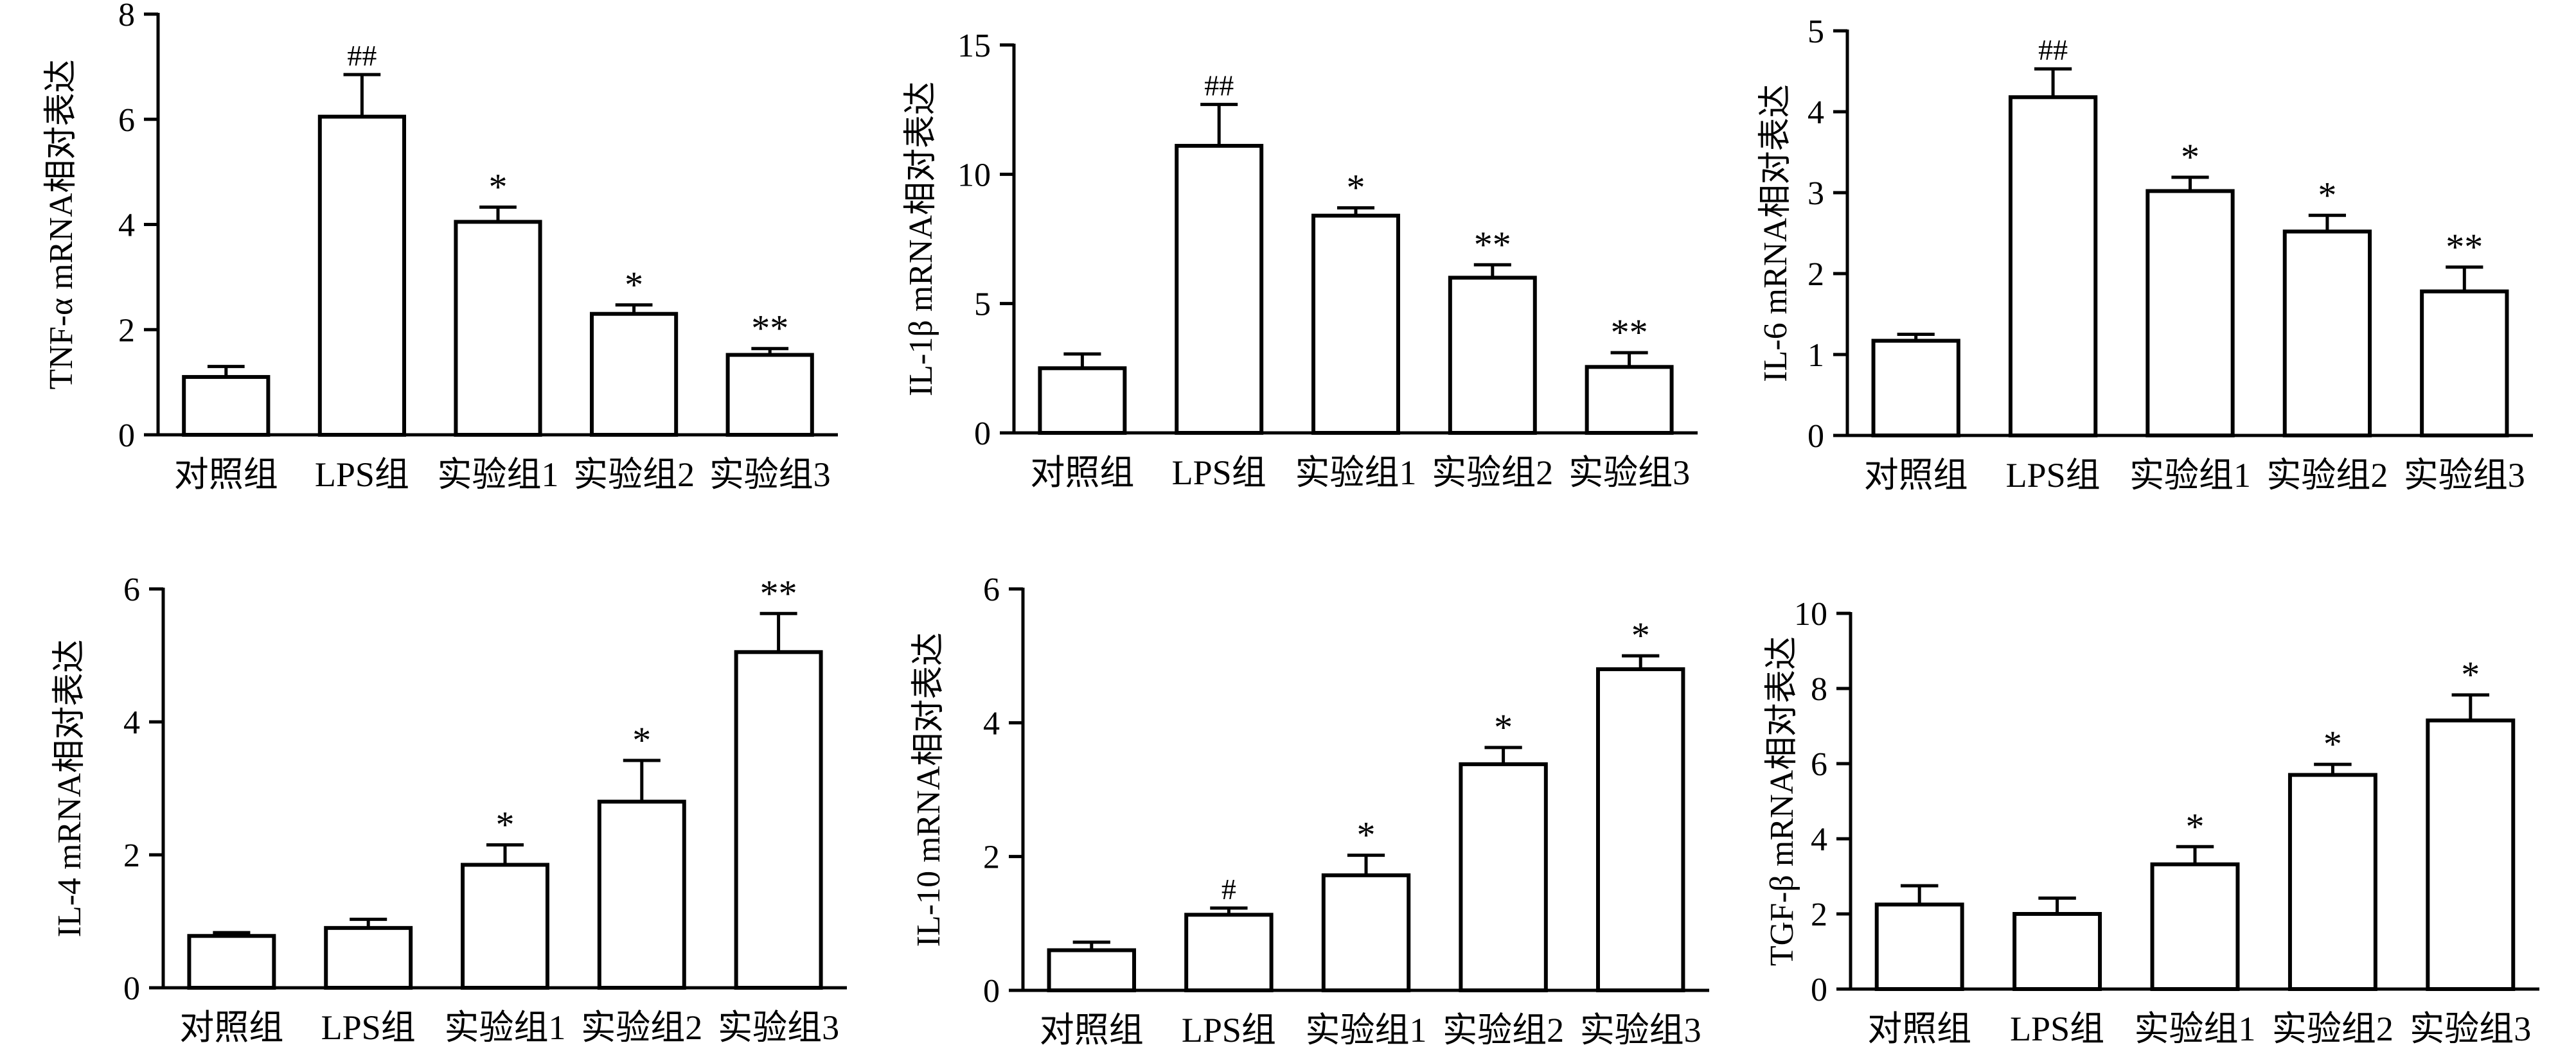 The width and height of the screenshot is (2576, 1061). Describe the element at coordinates (62, 224) in the screenshot. I see `y-axis-label: TNF-α mRNA相对表达` at that location.